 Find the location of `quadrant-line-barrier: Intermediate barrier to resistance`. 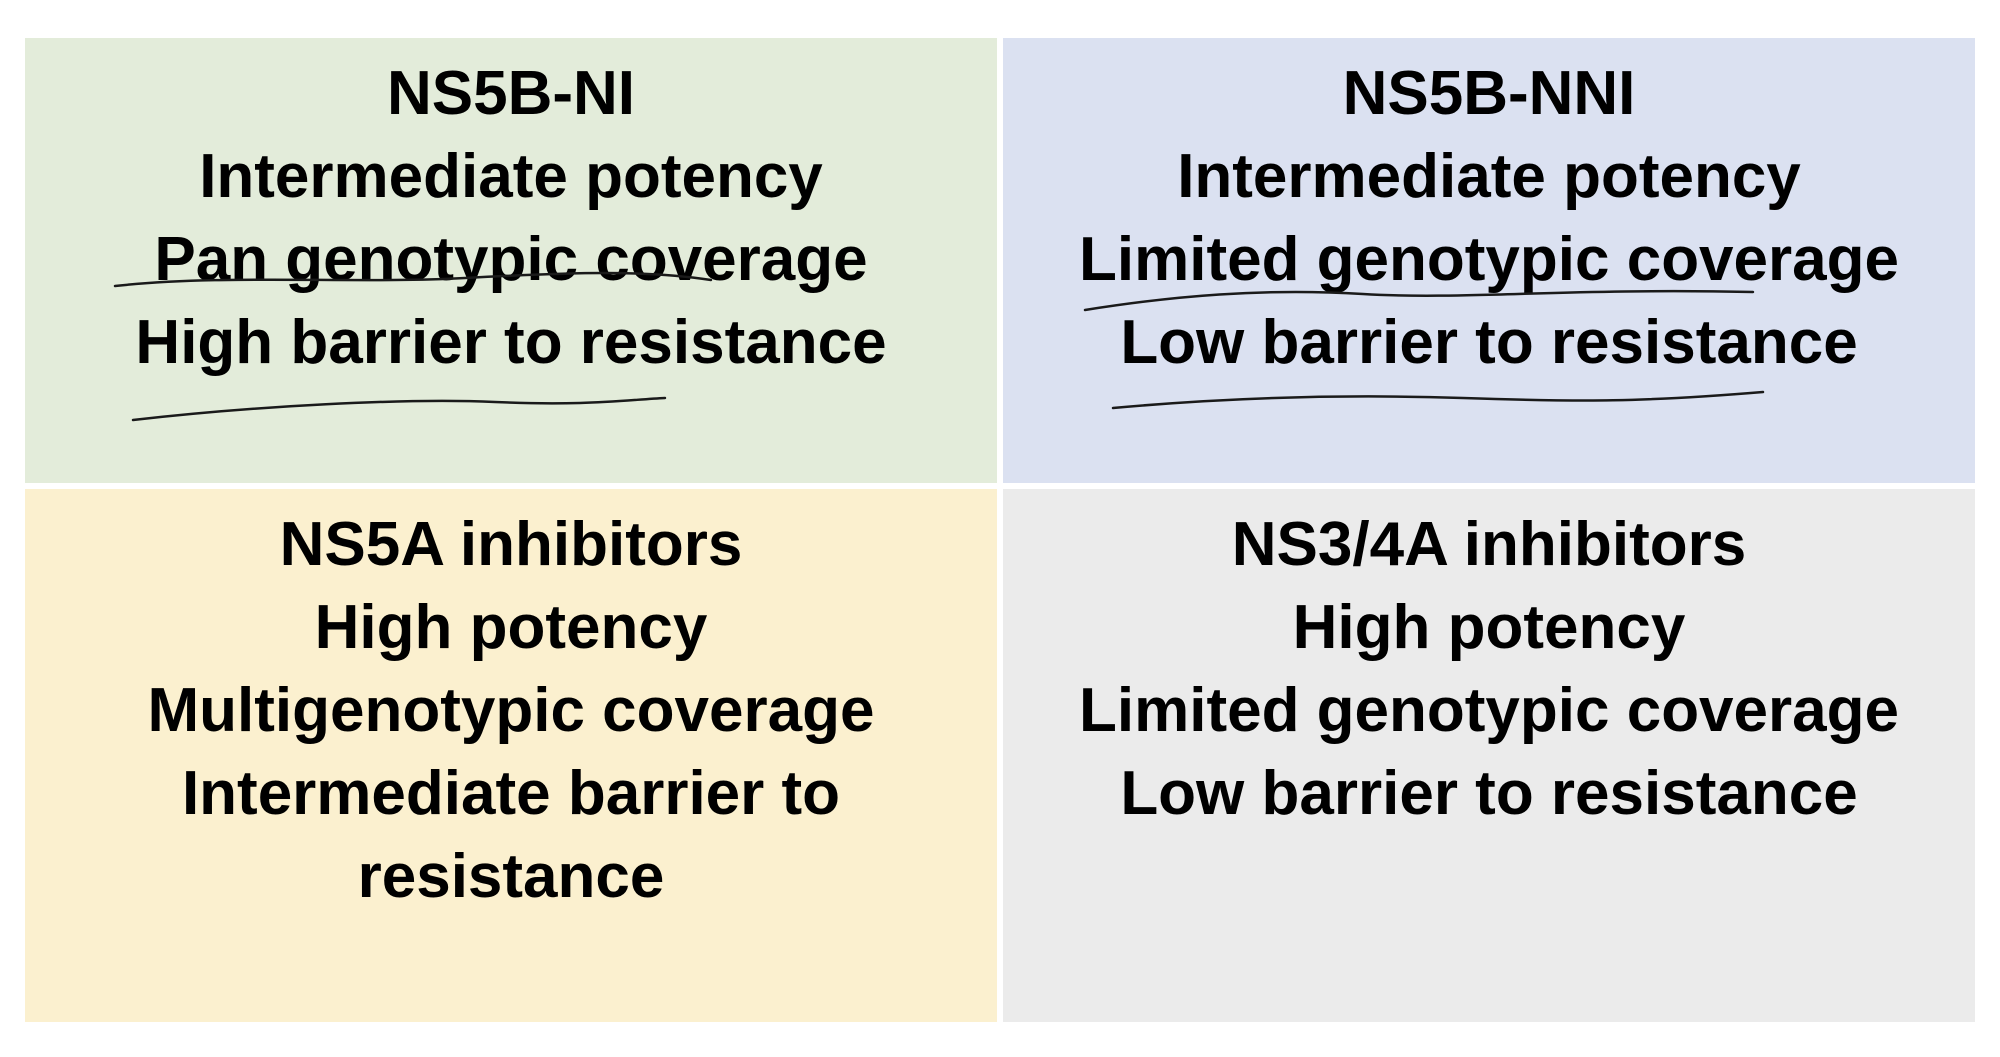

quadrant-line-barrier: Intermediate barrier to resistance is located at coordinates (511, 835).